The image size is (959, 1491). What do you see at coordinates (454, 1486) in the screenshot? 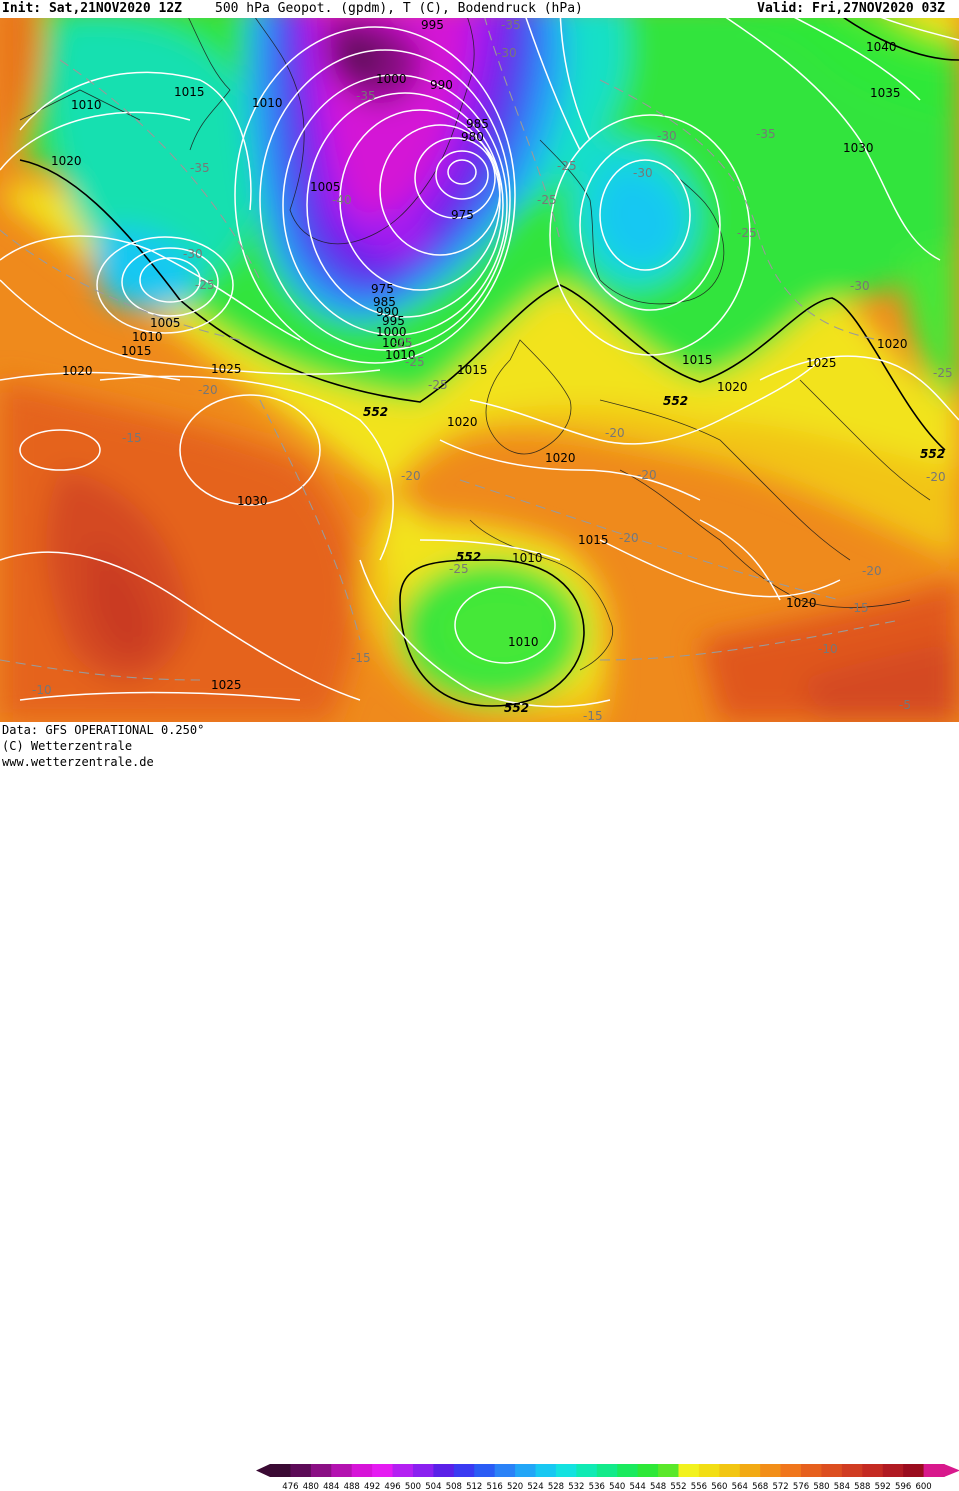
I see `colorbar-tick-label: 508` at bounding box center [454, 1486].